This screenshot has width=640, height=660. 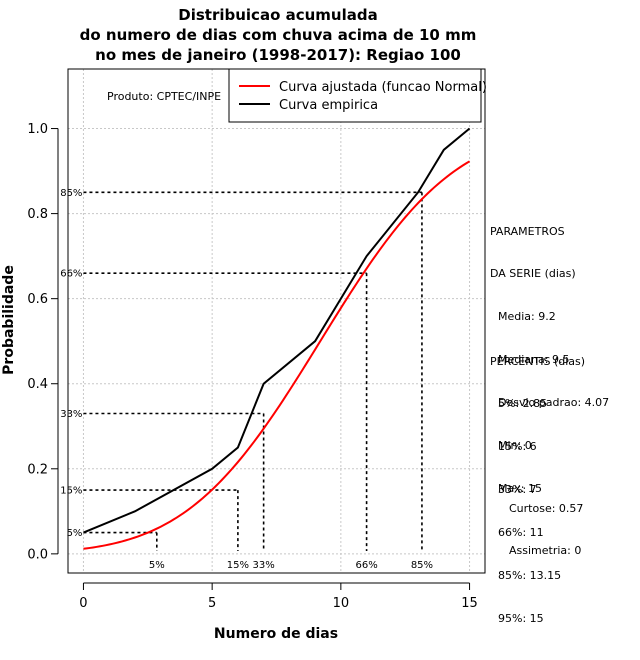 I want to click on x-tick-label: 5, so click(x=212, y=603).